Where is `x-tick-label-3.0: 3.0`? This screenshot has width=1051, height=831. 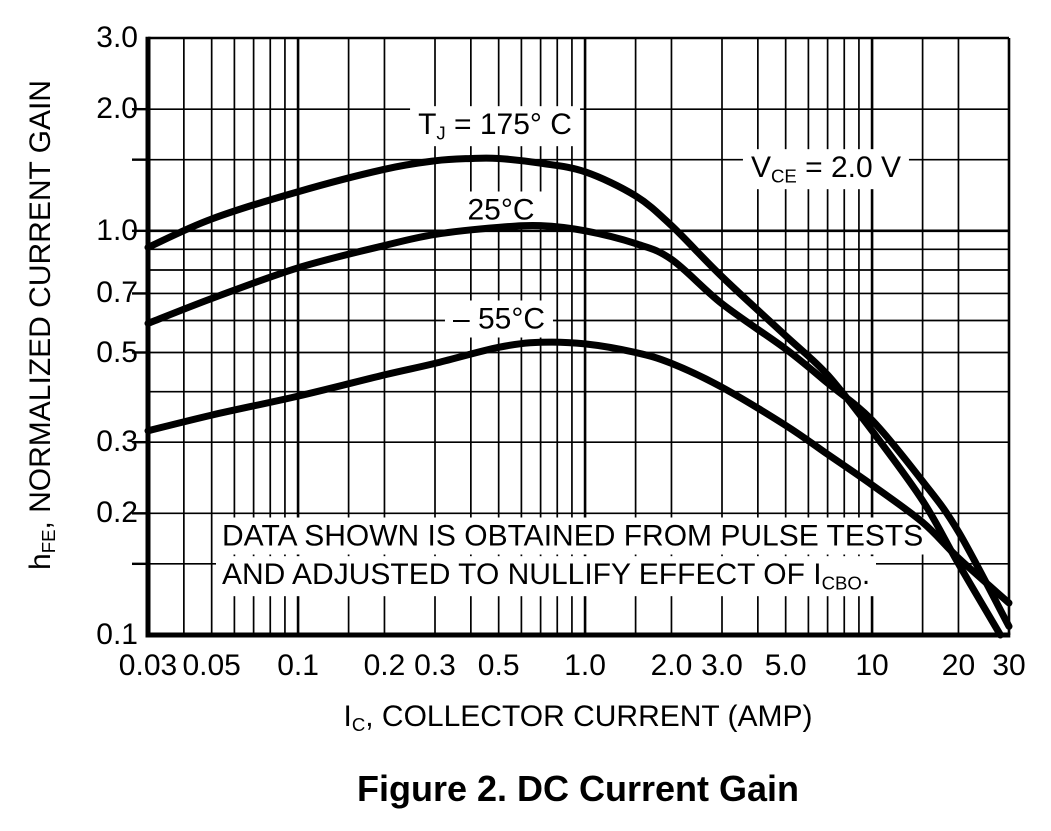 x-tick-label-3.0: 3.0 is located at coordinates (722, 665).